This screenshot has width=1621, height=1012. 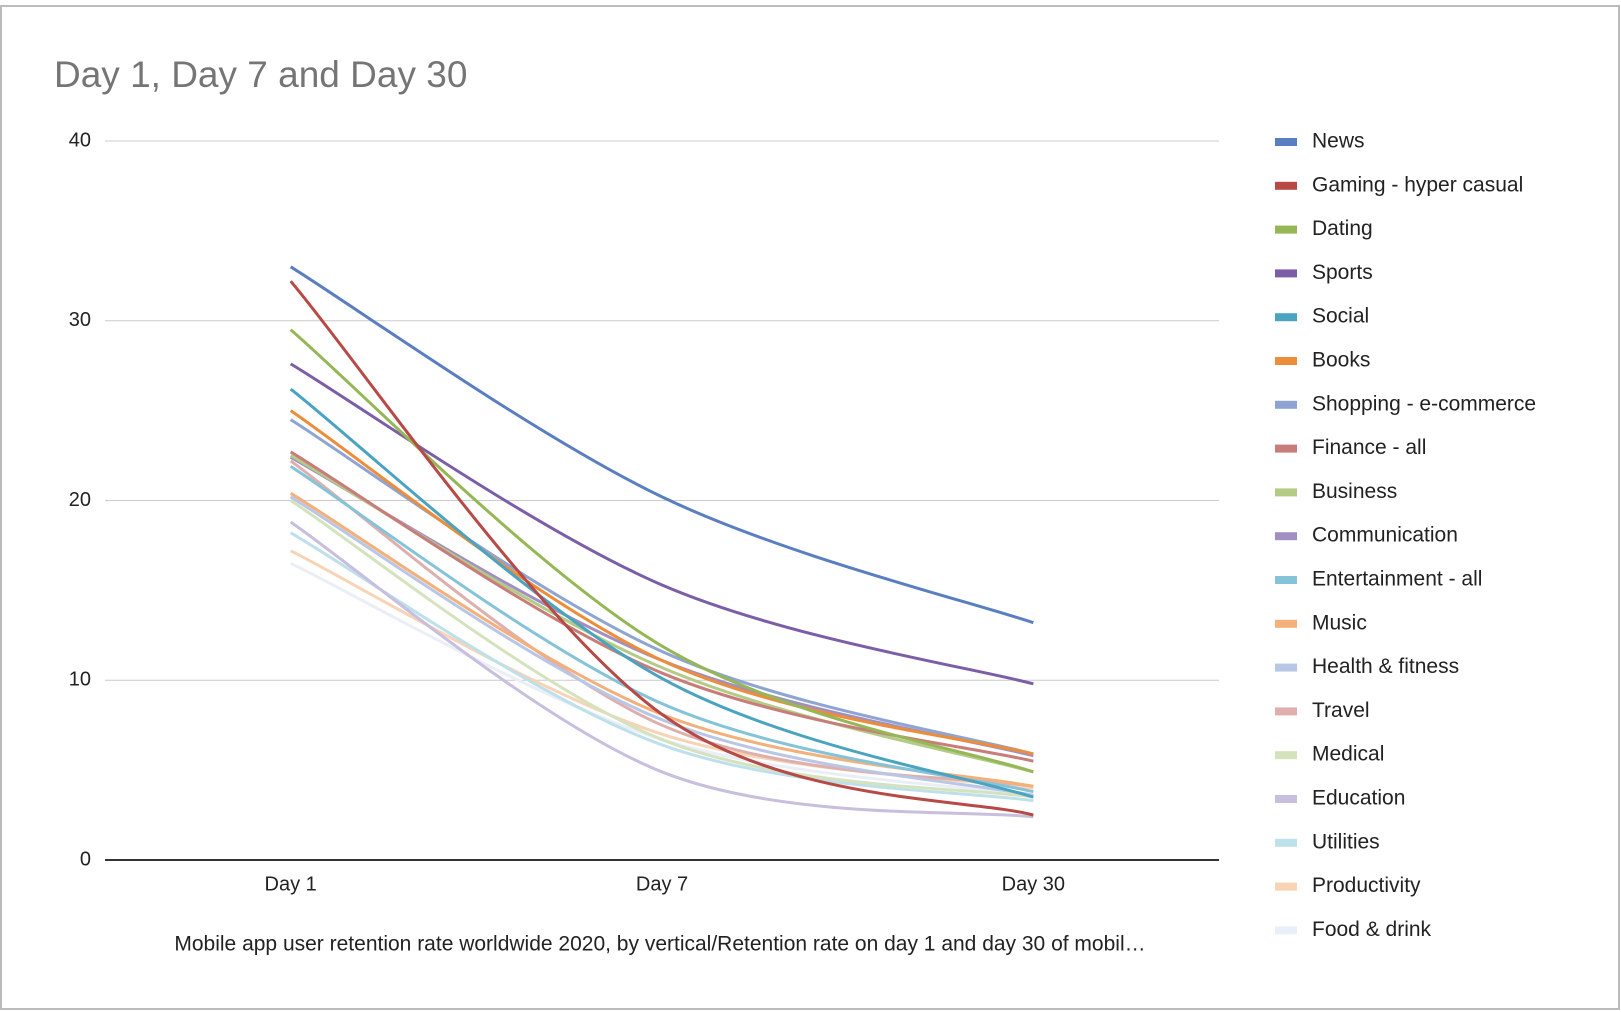 What do you see at coordinates (85, 859) in the screenshot?
I see `y-tick-label: 0` at bounding box center [85, 859].